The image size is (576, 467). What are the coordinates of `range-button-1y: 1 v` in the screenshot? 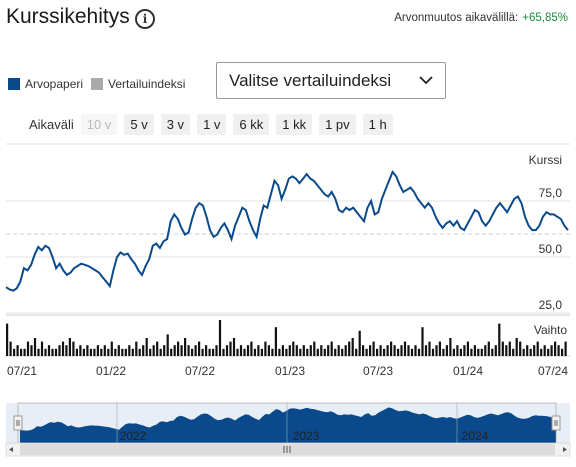 It's located at (212, 124).